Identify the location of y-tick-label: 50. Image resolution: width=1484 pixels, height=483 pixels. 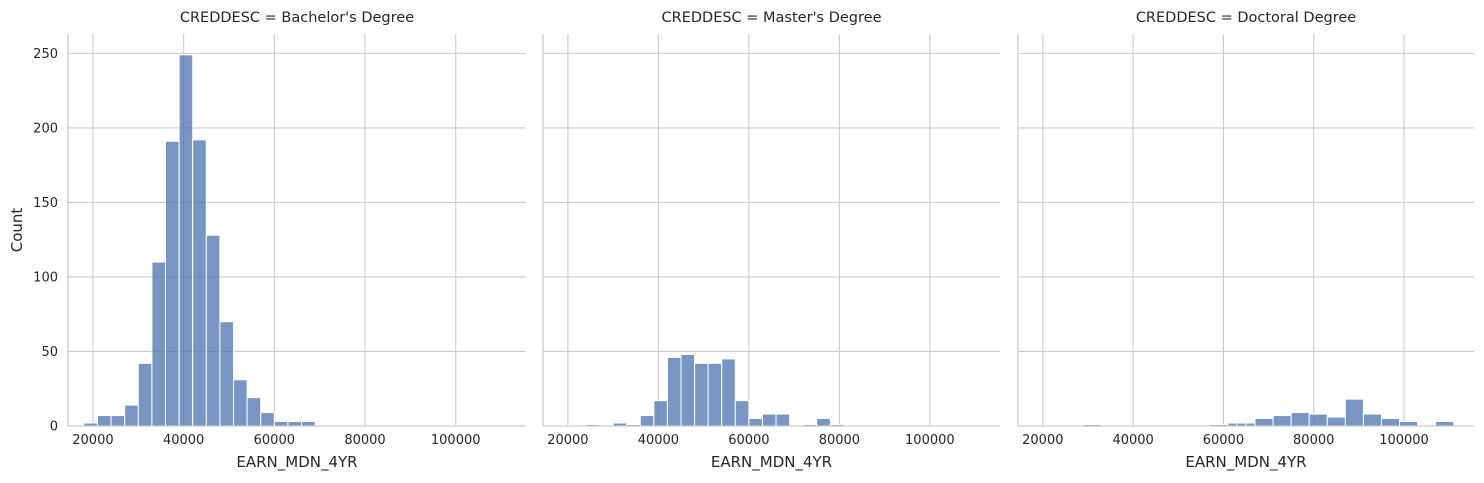
(49, 352).